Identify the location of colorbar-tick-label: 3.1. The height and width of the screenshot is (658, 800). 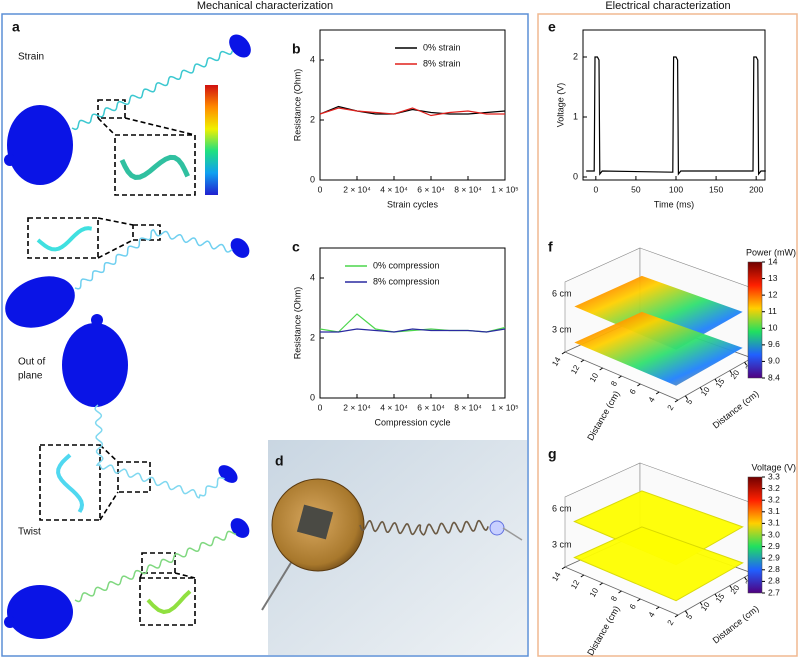
(774, 511).